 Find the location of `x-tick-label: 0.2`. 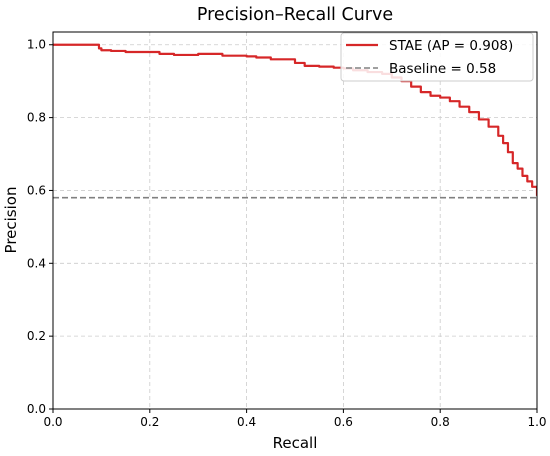

x-tick-label: 0.2 is located at coordinates (149, 422).